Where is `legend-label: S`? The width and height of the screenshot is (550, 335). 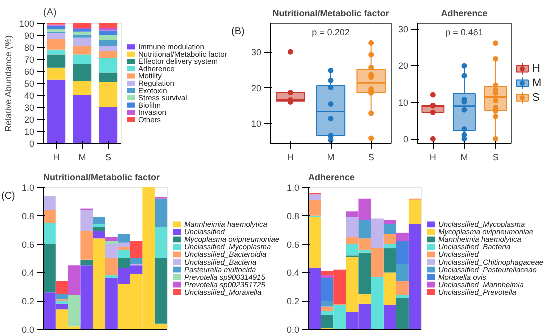
legend-label: S is located at coordinates (536, 98).